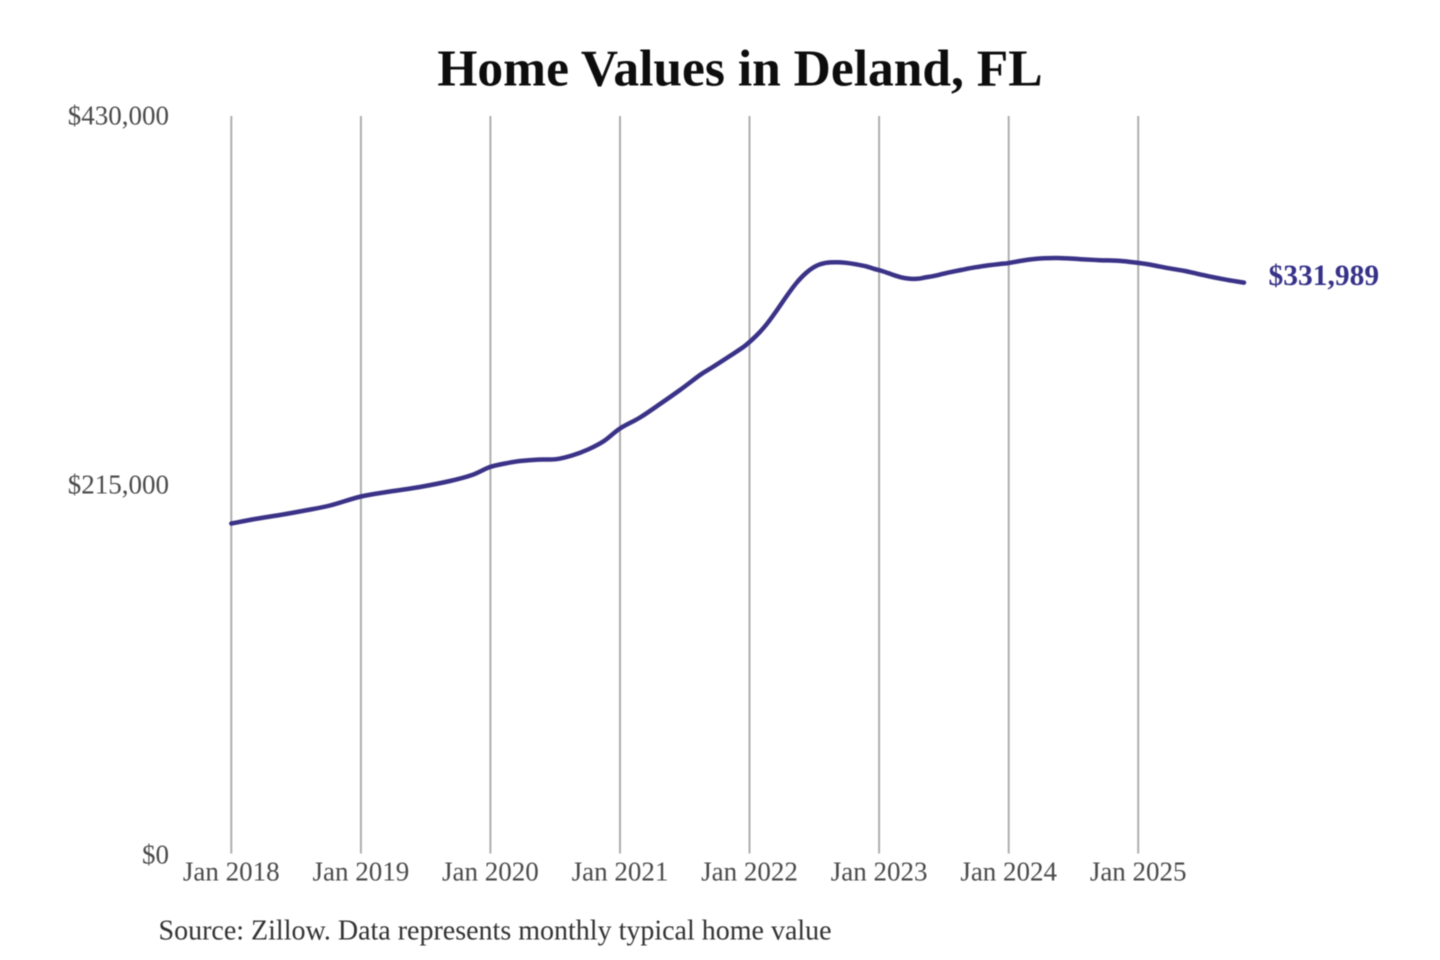 The image size is (1440, 960). What do you see at coordinates (620, 872) in the screenshot?
I see `svg-text: Jan 2021` at bounding box center [620, 872].